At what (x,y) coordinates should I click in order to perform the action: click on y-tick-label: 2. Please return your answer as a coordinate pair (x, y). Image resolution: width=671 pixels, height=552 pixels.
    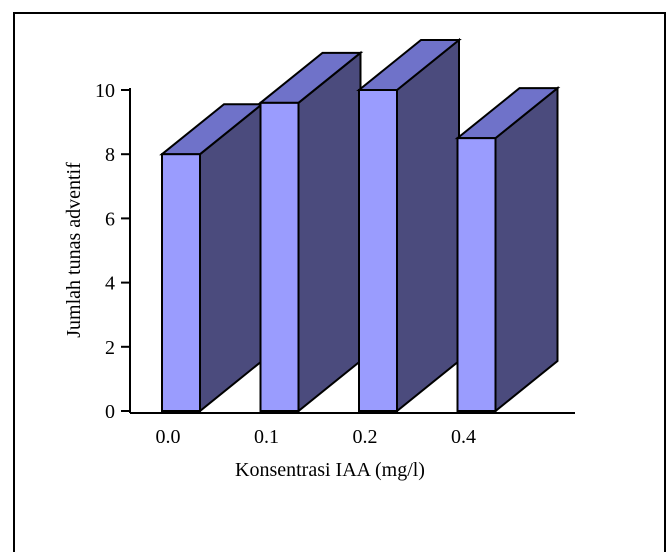
    Looking at the image, I should click on (110, 348).